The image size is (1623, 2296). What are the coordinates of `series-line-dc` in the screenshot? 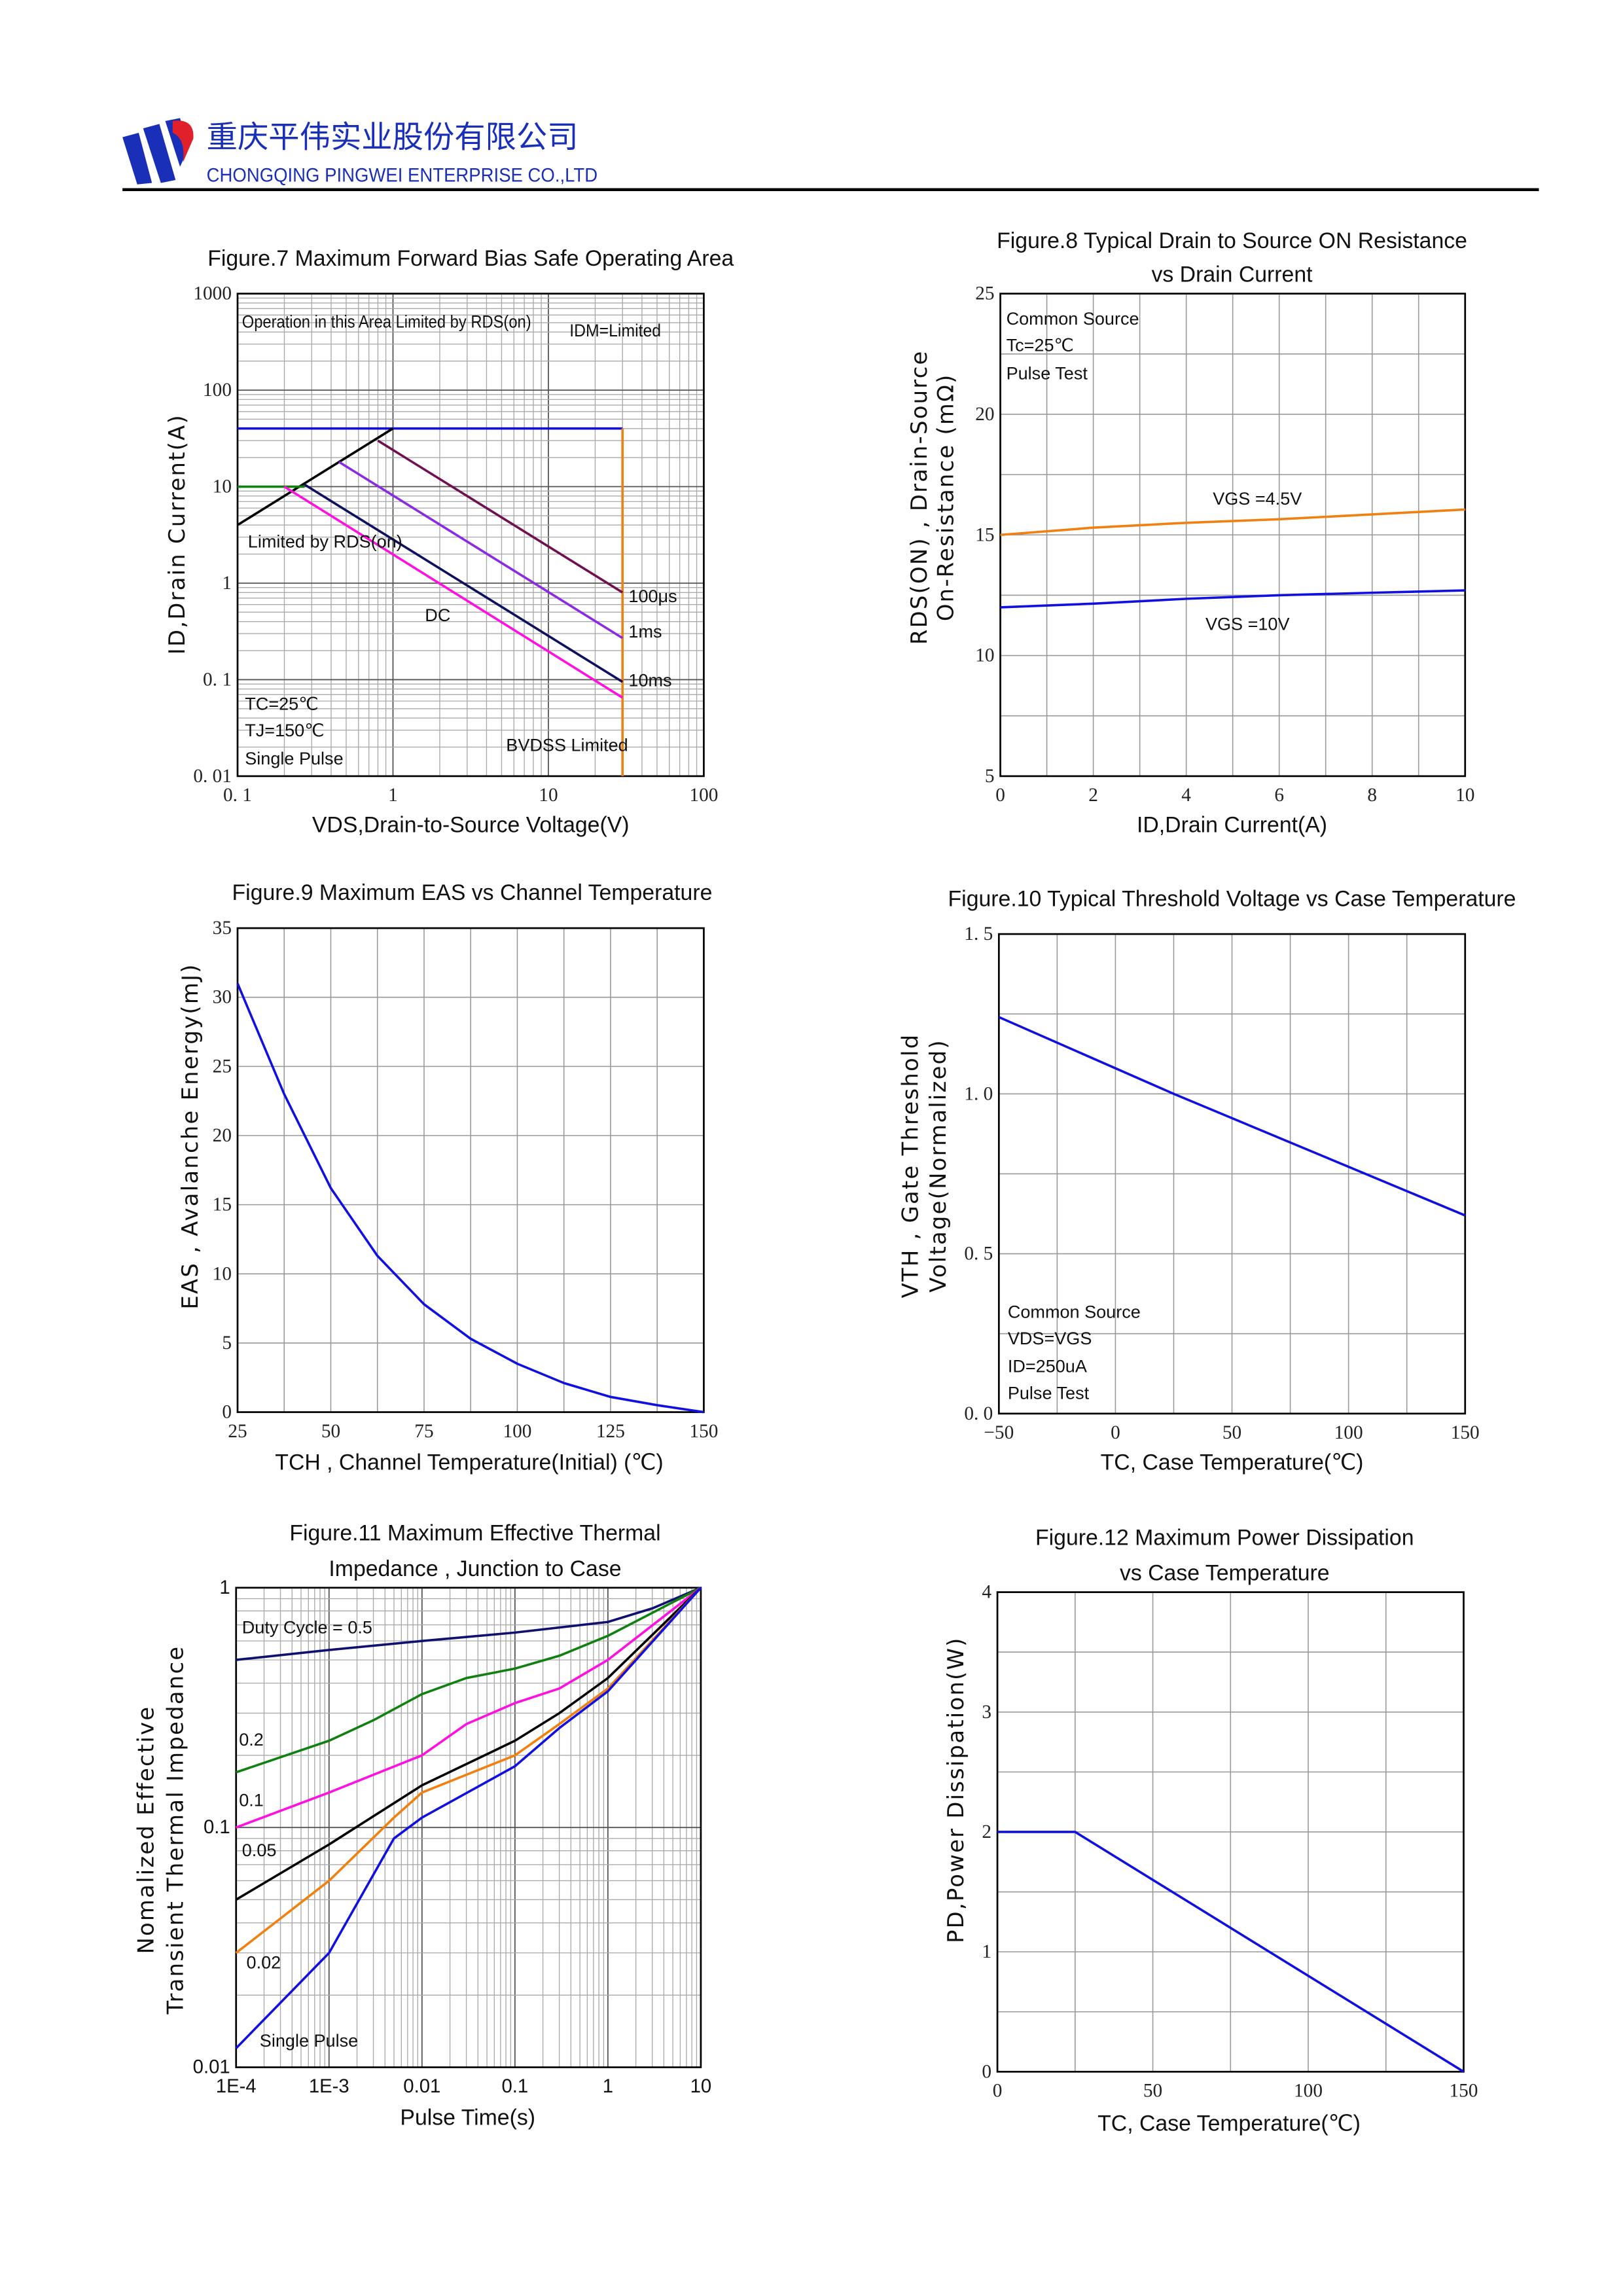 It's located at (453, 592).